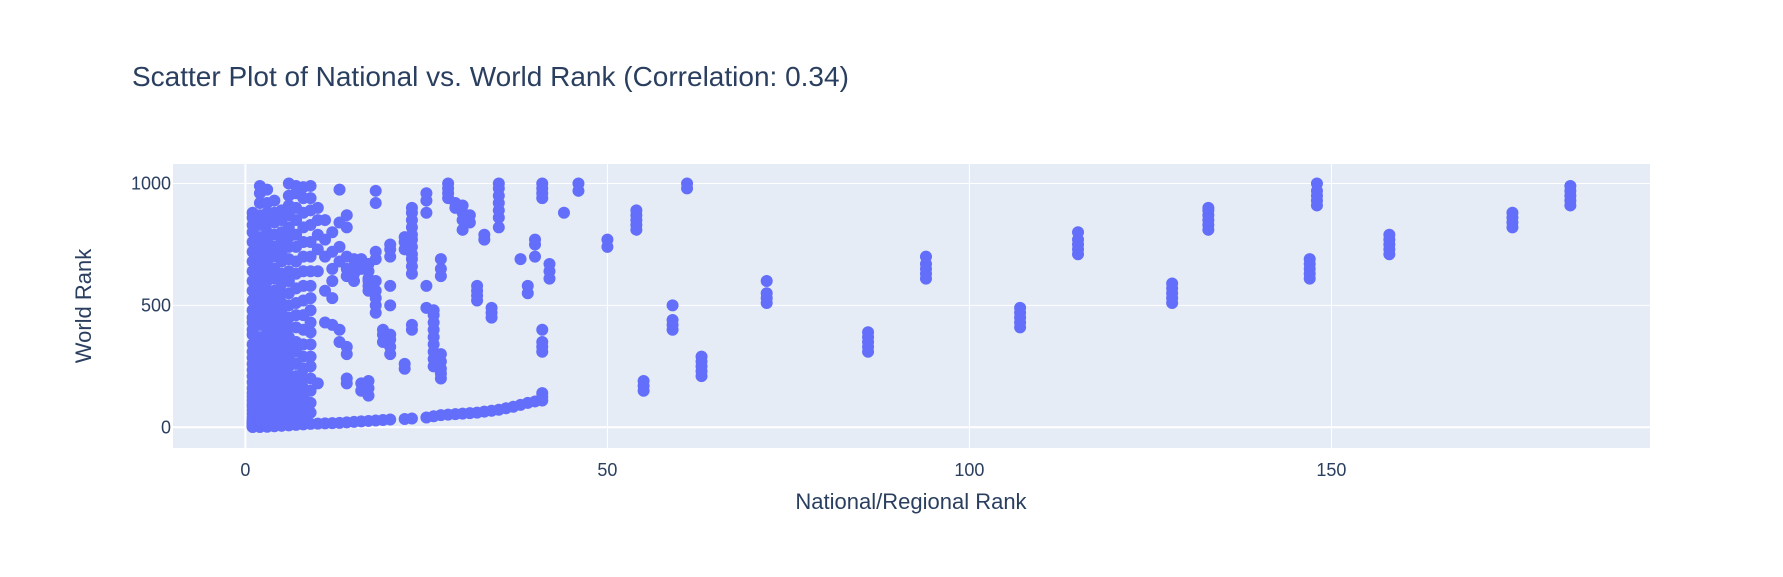  I want to click on x-tick-label: 100, so click(969, 470).